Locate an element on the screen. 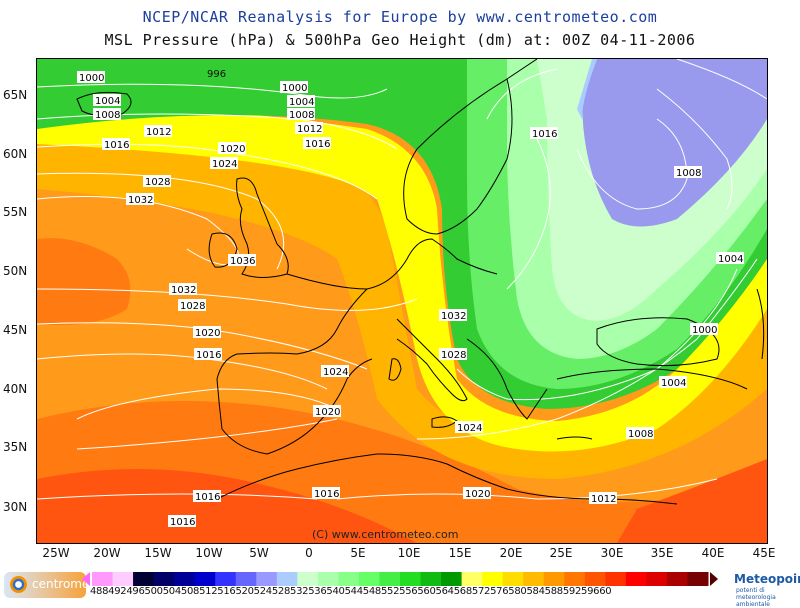 Image resolution: width=800 pixels, height=608 pixels. isobar-label-text: 996 is located at coordinates (216, 74).